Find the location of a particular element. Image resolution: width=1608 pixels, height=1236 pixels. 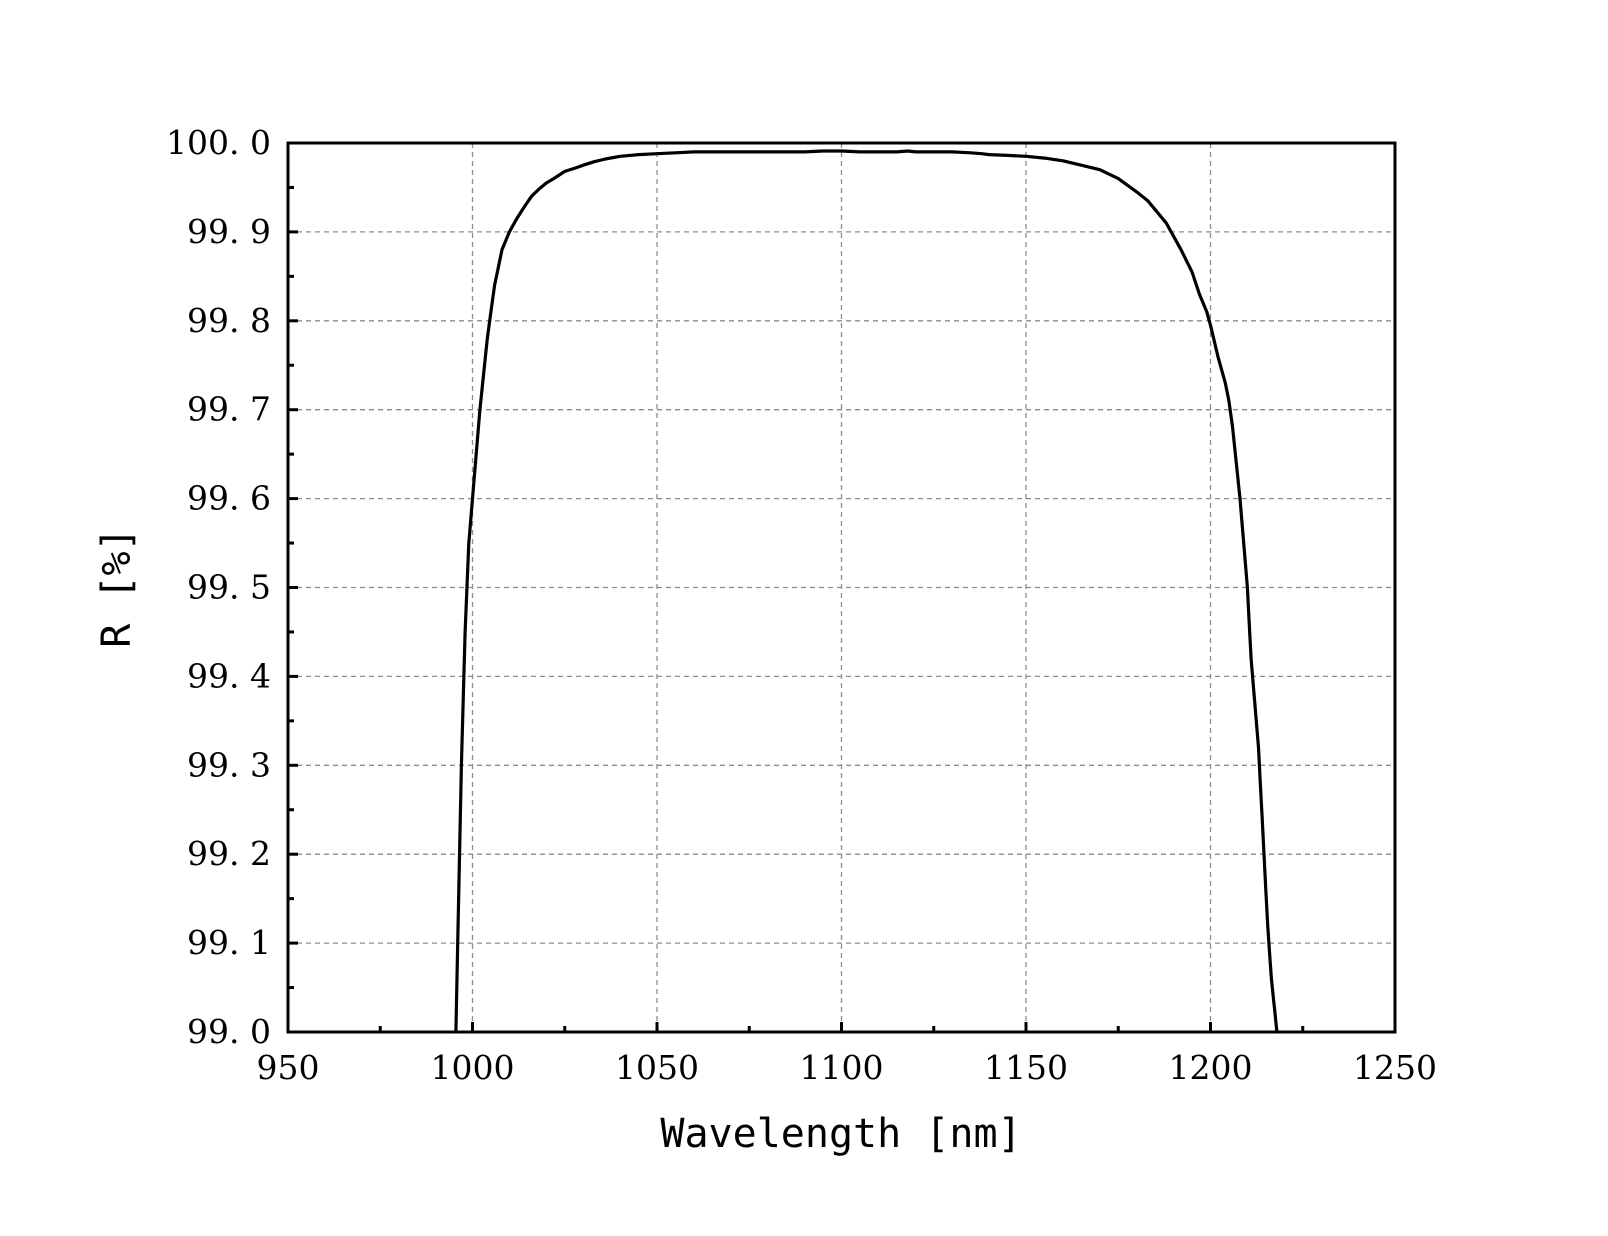

x-tick-label: 1200 is located at coordinates (1211, 1067).